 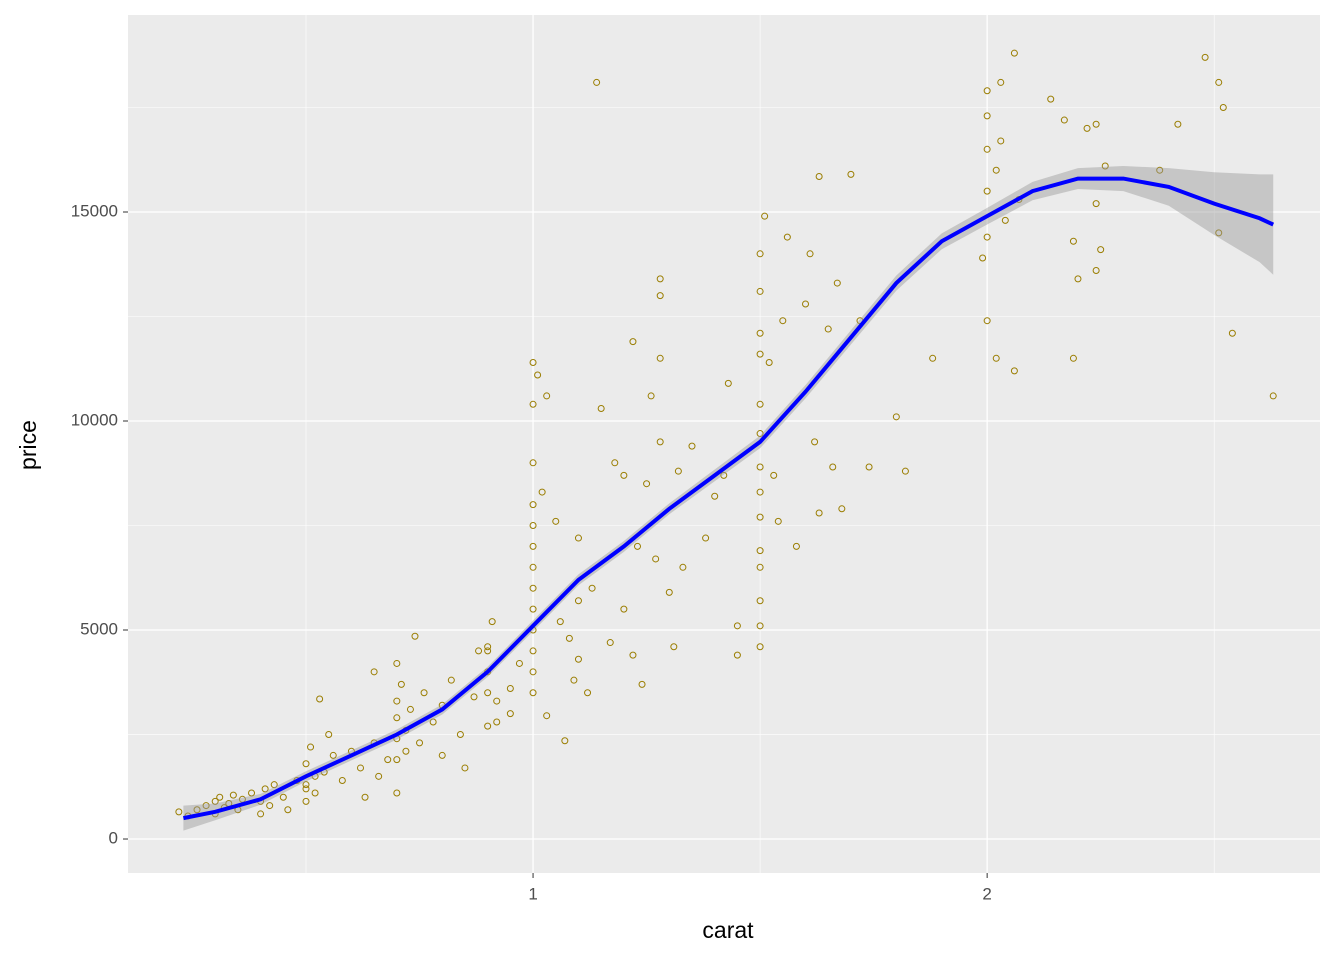 I want to click on y-tick-label: 5000, so click(x=99, y=628).